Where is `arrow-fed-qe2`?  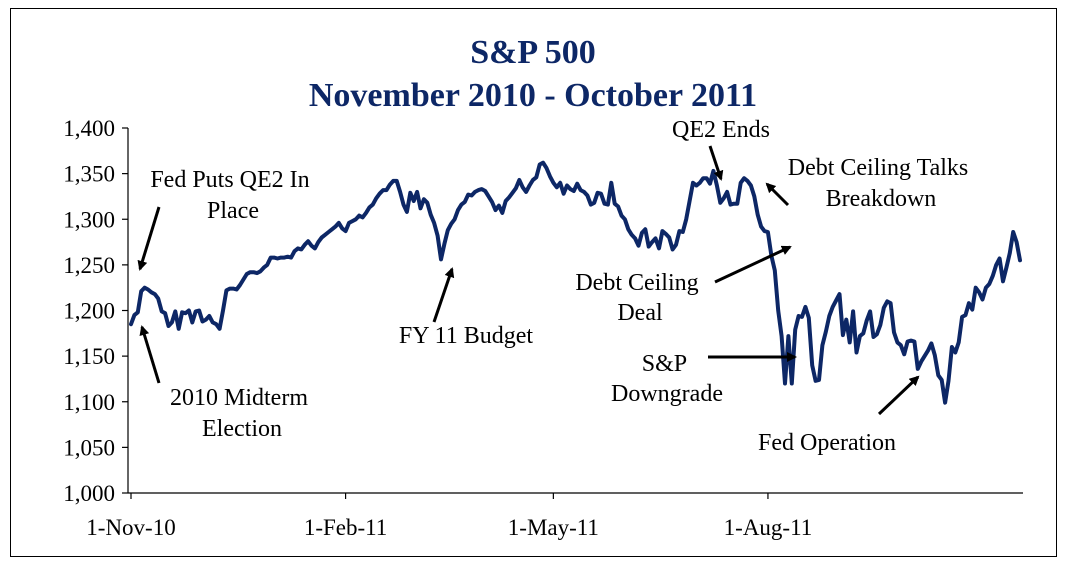
arrow-fed-qe2 is located at coordinates (149, 238).